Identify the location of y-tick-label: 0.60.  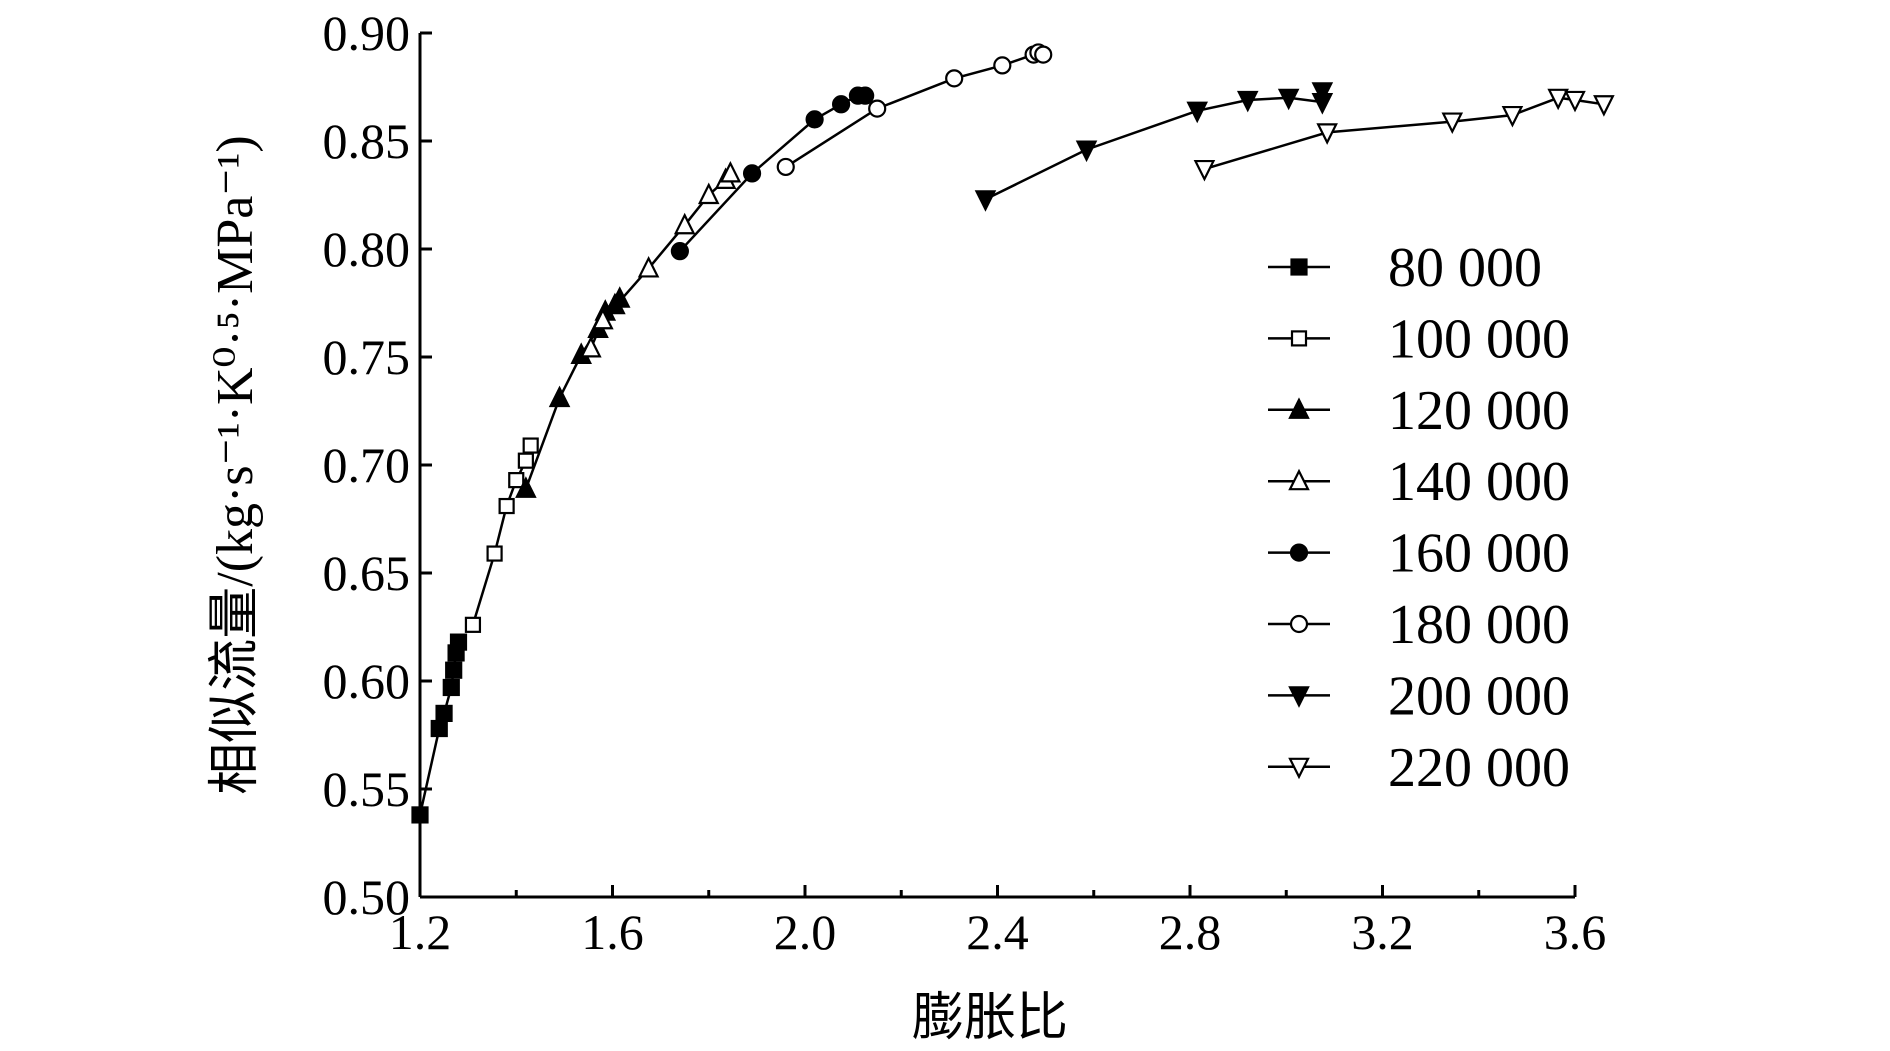
(367, 681).